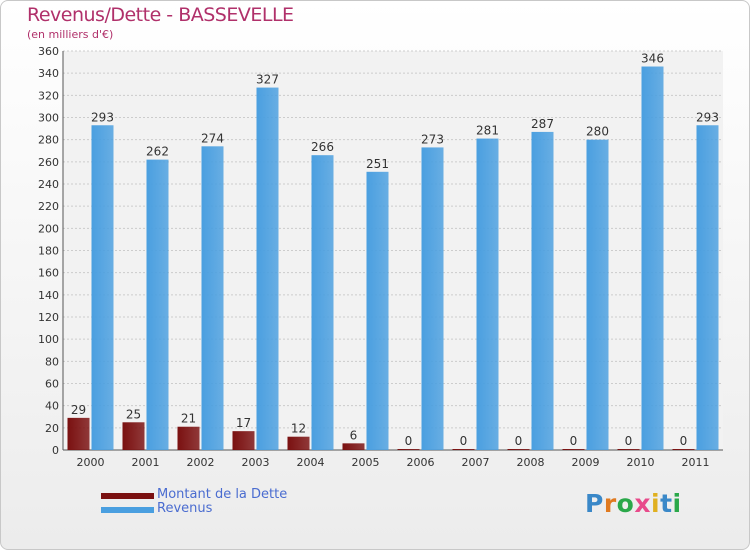  Describe the element at coordinates (243, 423) in the screenshot. I see `value-label-dette: 17` at that location.